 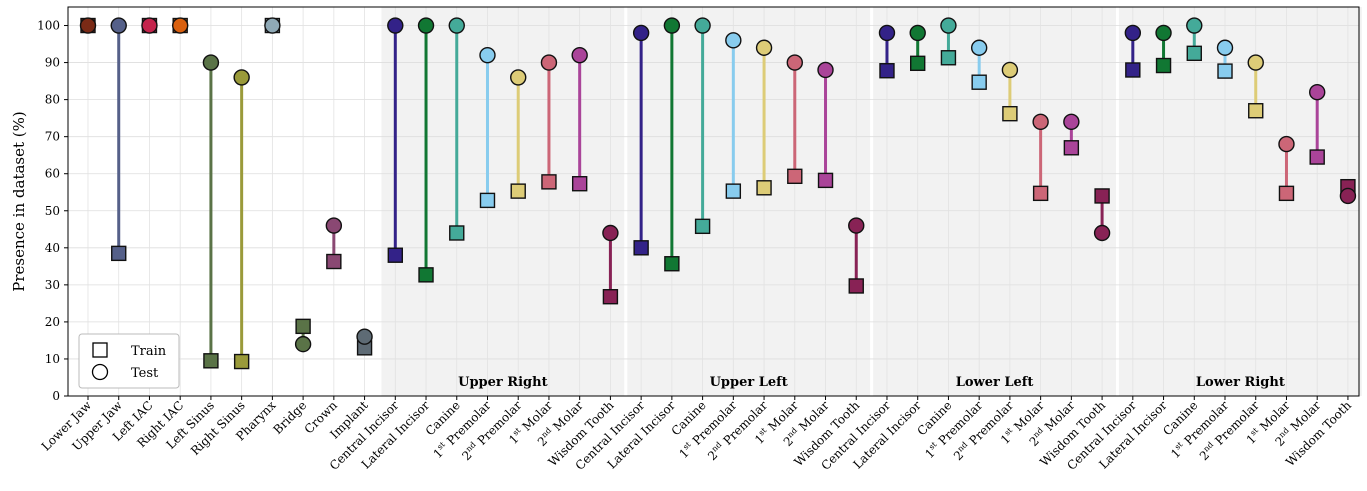 I want to click on y-tick-label: 60, so click(x=52, y=174).